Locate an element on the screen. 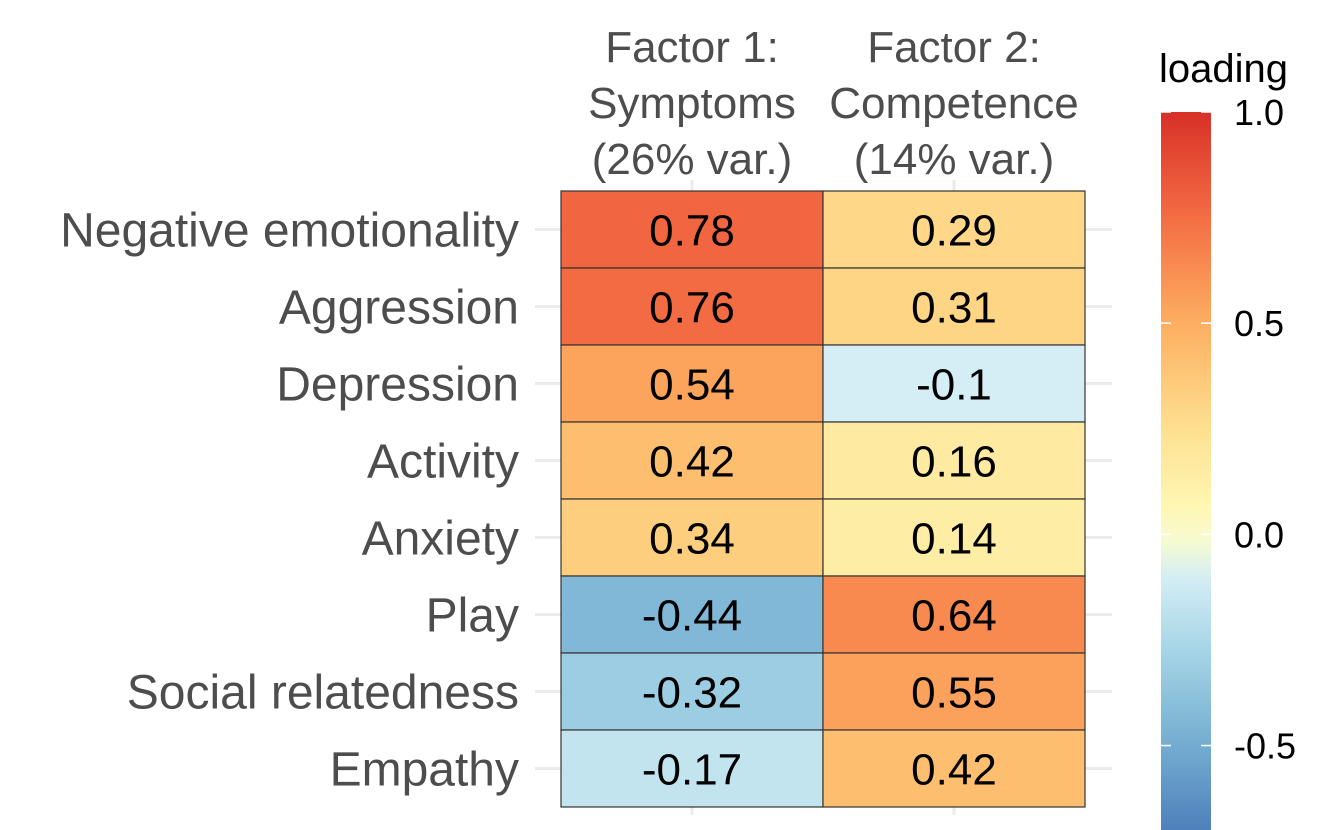  cell-value-label: -0.1 is located at coordinates (954, 385).